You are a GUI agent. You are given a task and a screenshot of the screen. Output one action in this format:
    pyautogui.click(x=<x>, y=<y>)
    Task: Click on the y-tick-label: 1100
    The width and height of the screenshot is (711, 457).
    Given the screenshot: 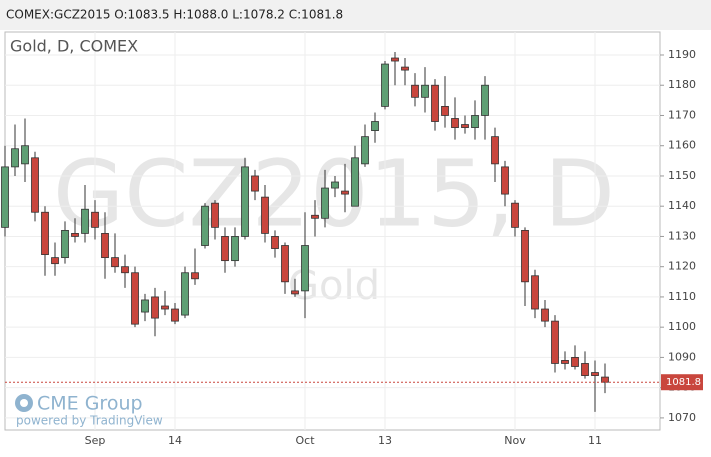 What is the action you would take?
    pyautogui.click(x=682, y=326)
    